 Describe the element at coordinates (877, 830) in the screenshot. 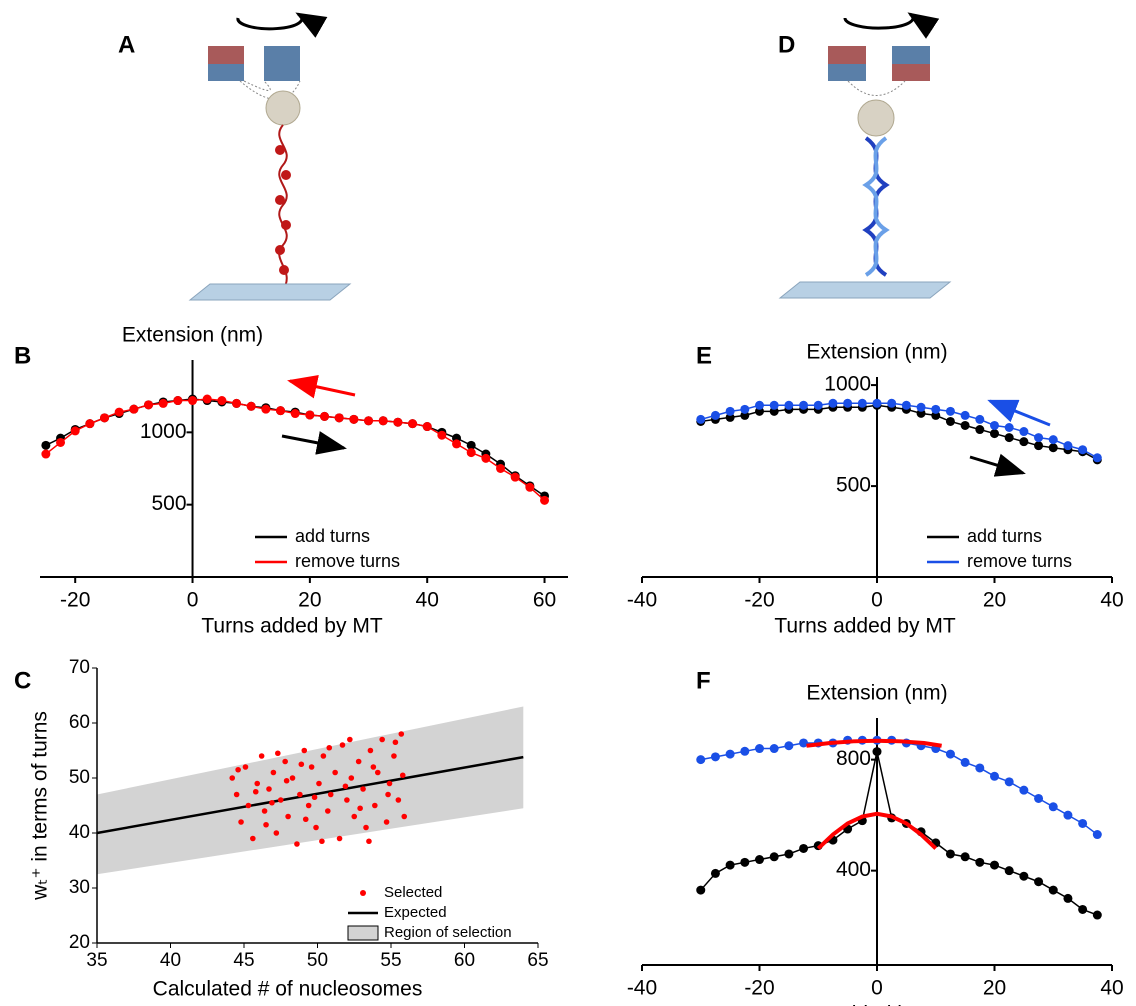

I see `fit-line` at that location.